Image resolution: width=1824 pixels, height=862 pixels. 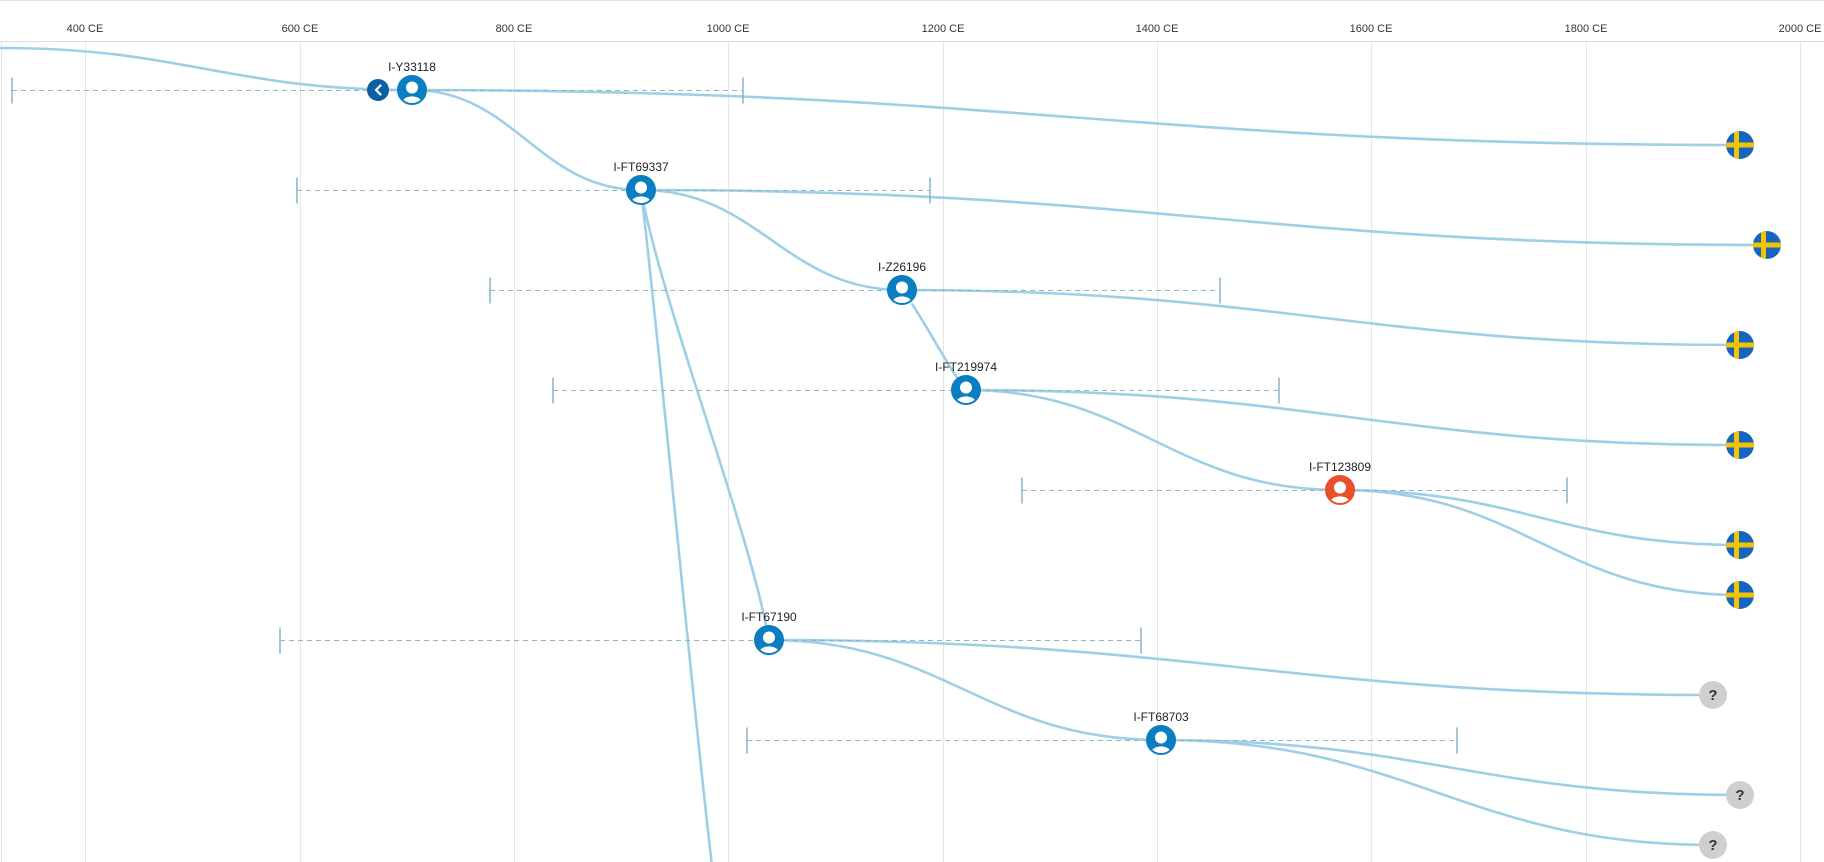 I want to click on back-button, so click(x=378, y=90).